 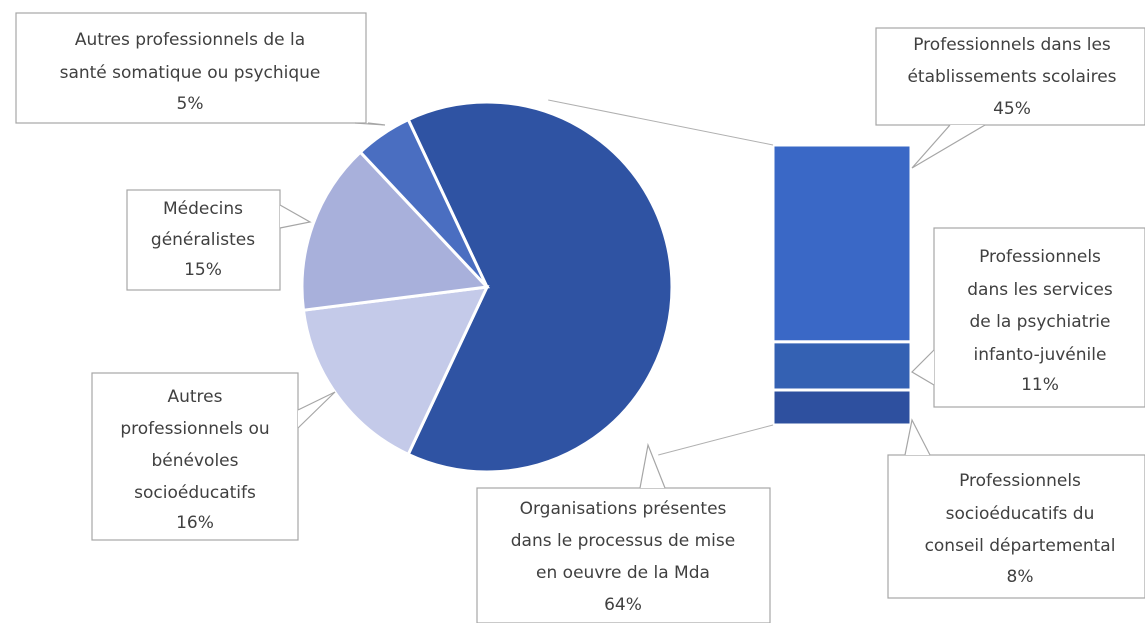 I want to click on label-line: Organisations présentes, so click(x=623, y=509).